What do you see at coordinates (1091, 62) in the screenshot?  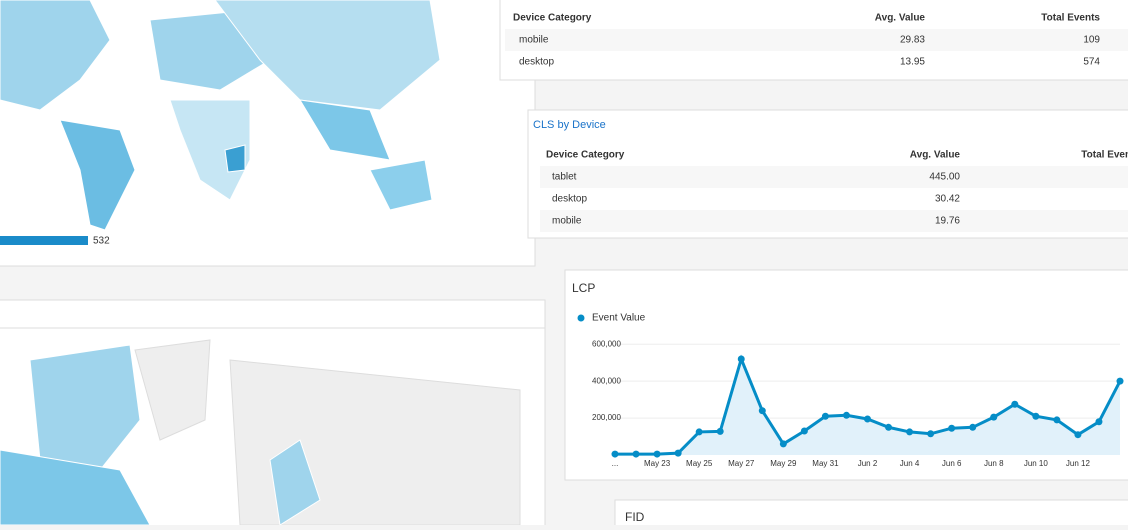 I see `table-cell: 574` at bounding box center [1091, 62].